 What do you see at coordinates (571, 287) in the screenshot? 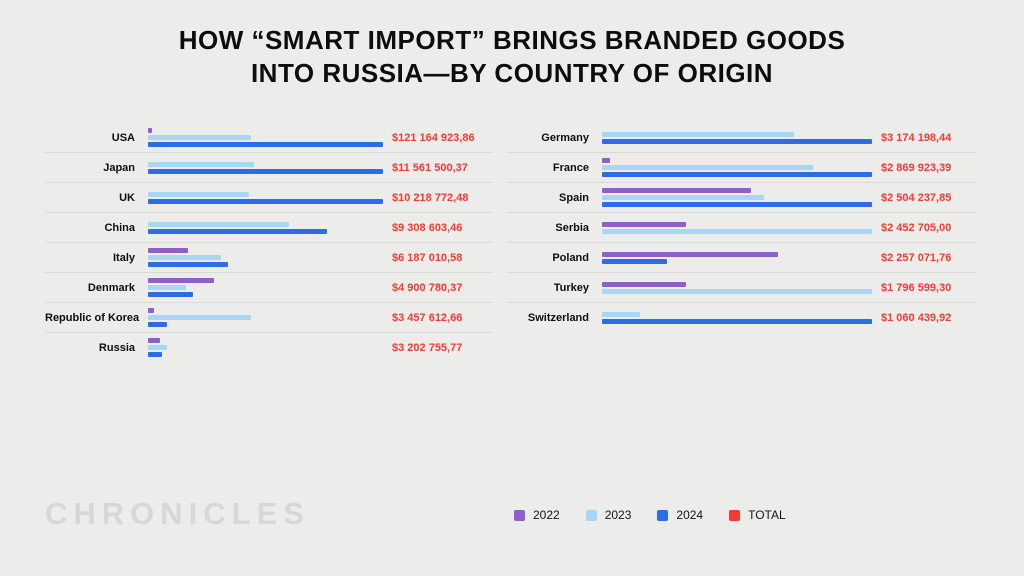
I see `country-label: Turkey` at bounding box center [571, 287].